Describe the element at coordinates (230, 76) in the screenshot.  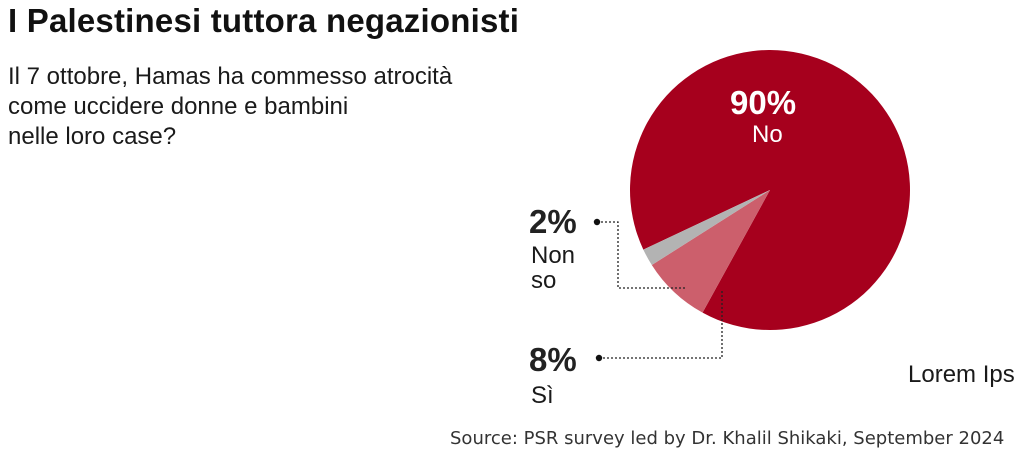
I see `question-line-1: Il 7 ottobre, Hamas ha commesso atrocità` at that location.